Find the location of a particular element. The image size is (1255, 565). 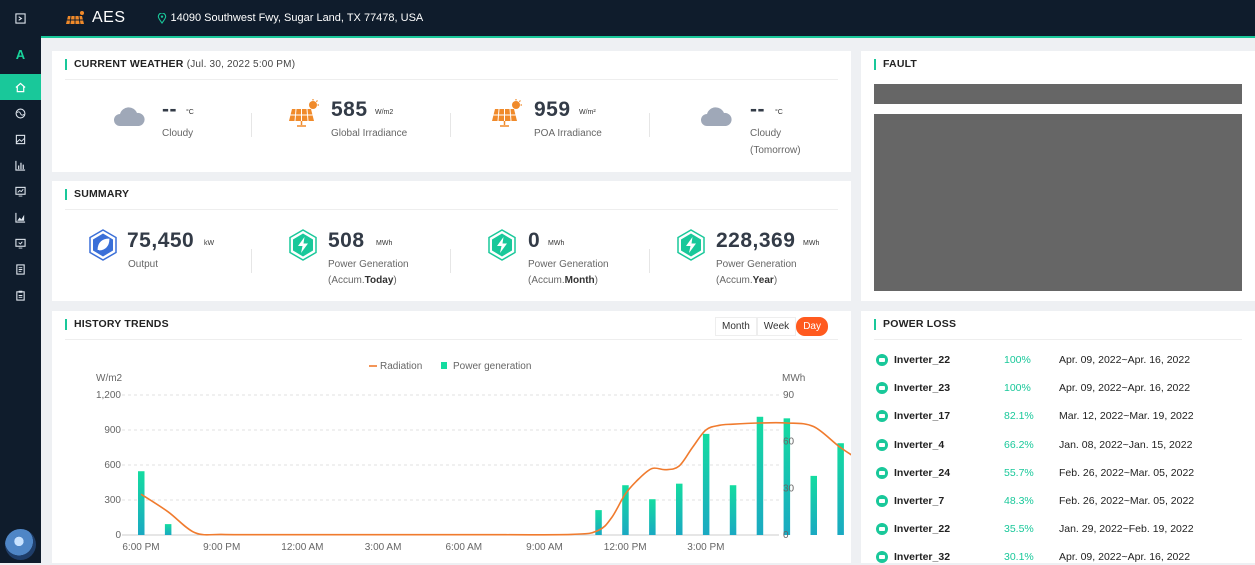

image-icon is located at coordinates (20, 139).